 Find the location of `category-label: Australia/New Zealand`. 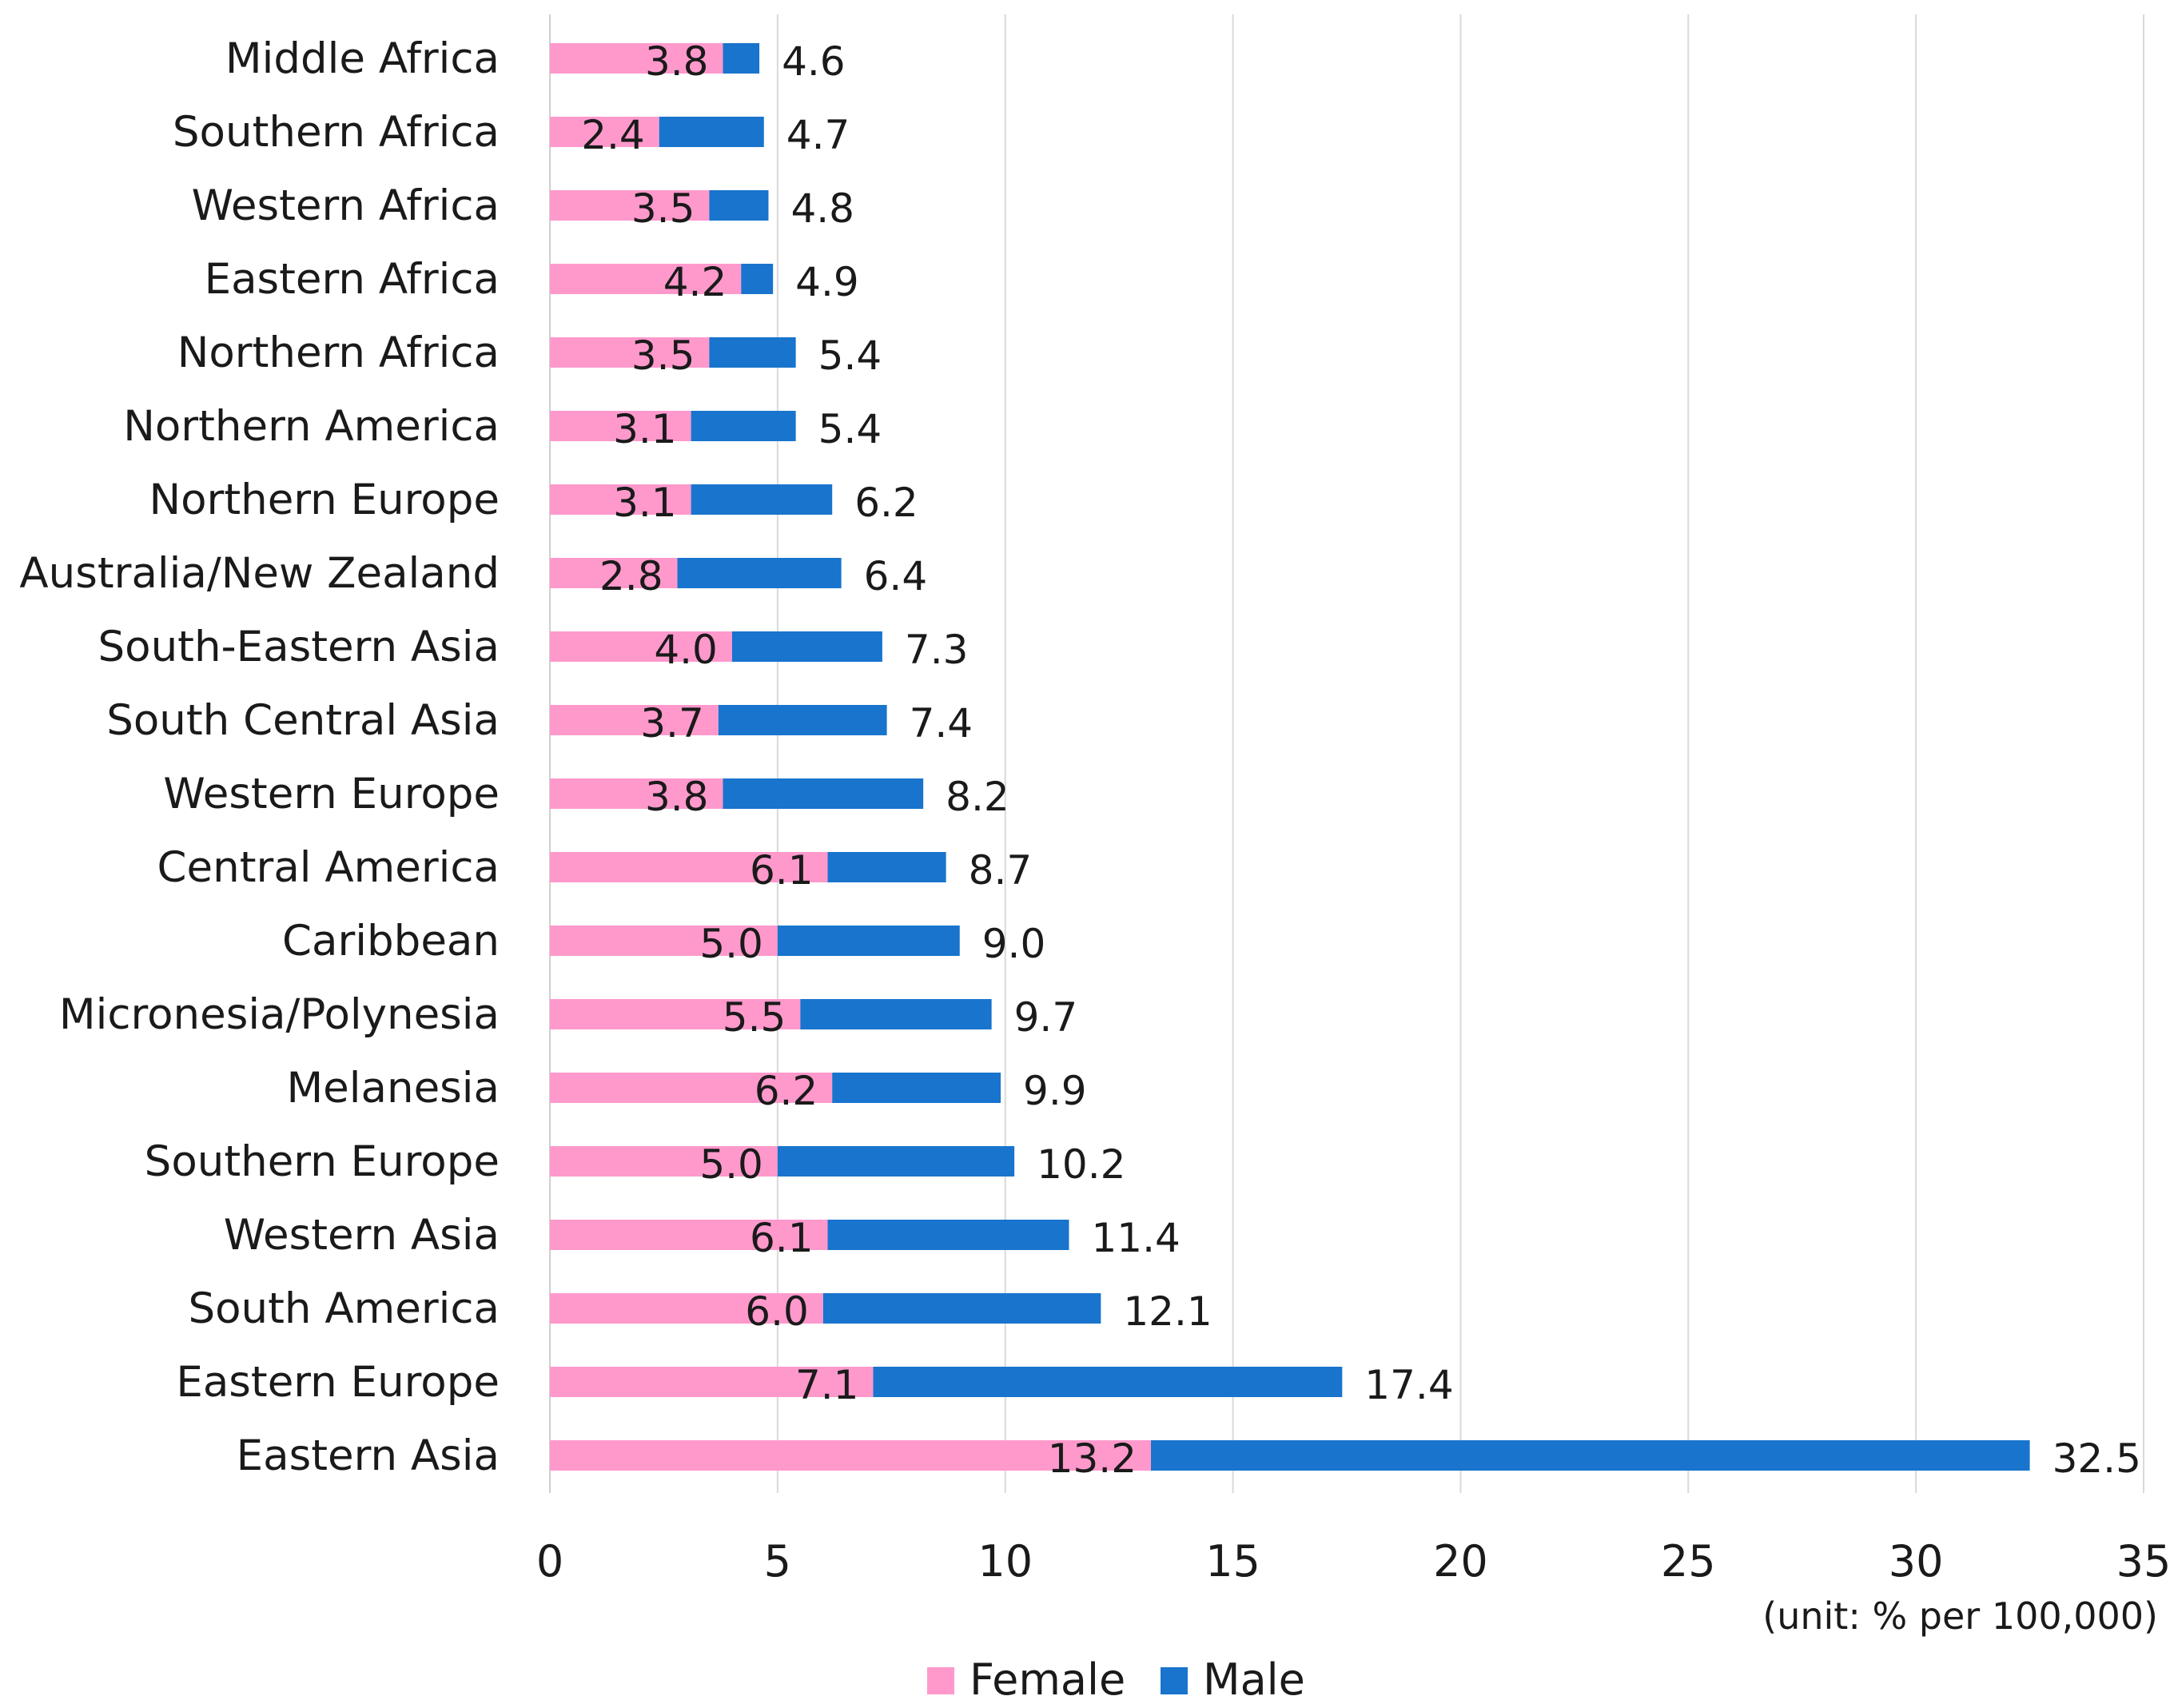

category-label: Australia/New Zealand is located at coordinates (259, 573).